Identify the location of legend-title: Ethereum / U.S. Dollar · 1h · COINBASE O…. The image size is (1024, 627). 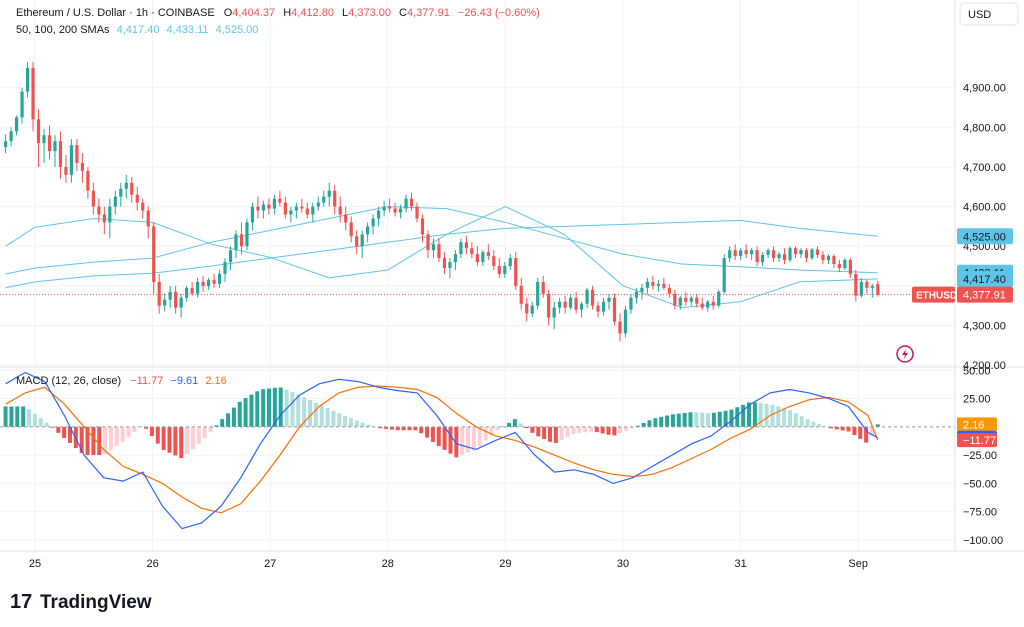
(278, 13).